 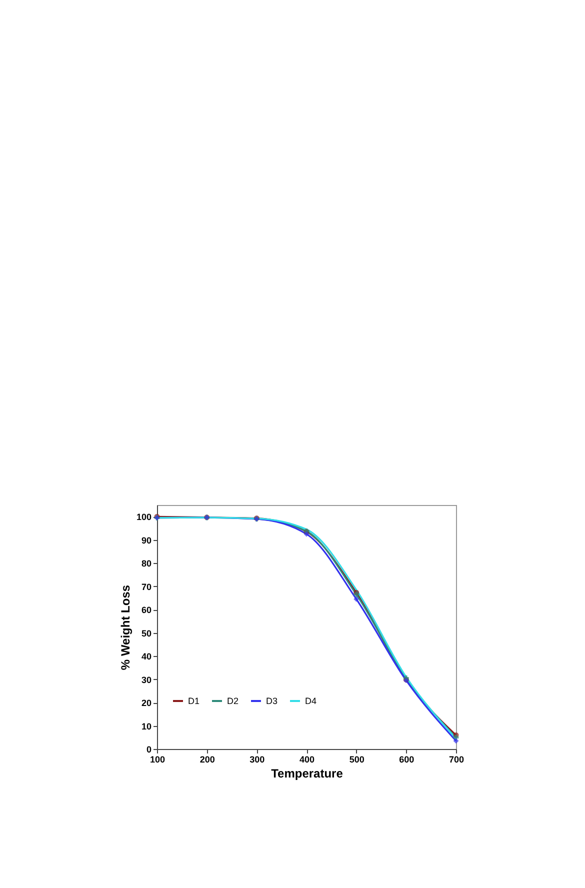 What do you see at coordinates (356, 759) in the screenshot?
I see `x-tick-label: 500` at bounding box center [356, 759].